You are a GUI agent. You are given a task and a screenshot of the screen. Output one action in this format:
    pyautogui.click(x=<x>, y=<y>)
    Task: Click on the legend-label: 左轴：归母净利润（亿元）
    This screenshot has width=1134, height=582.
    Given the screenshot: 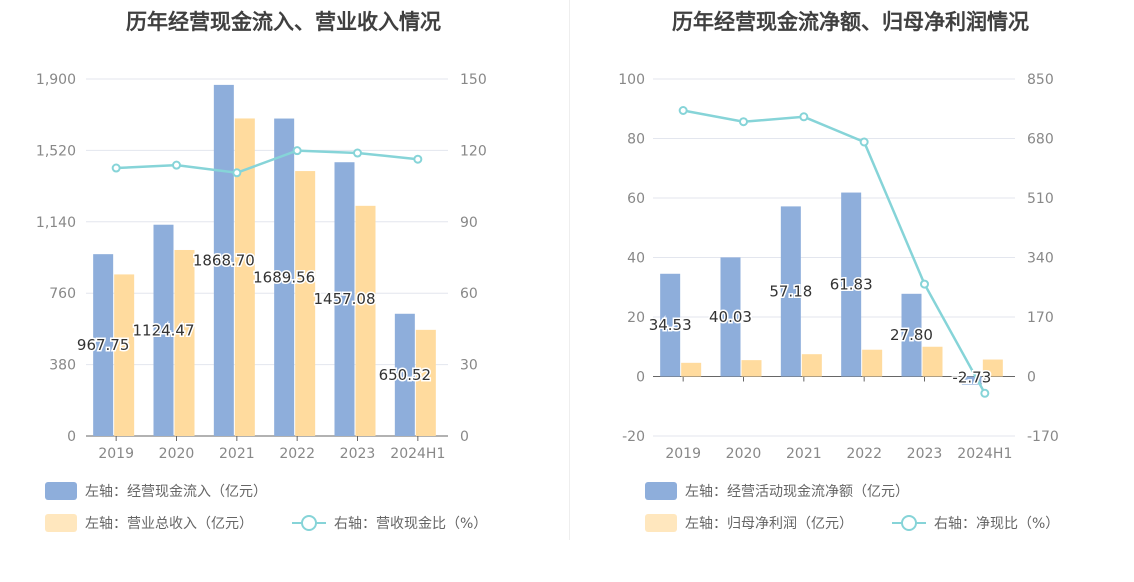 What is the action you would take?
    pyautogui.click(x=769, y=524)
    